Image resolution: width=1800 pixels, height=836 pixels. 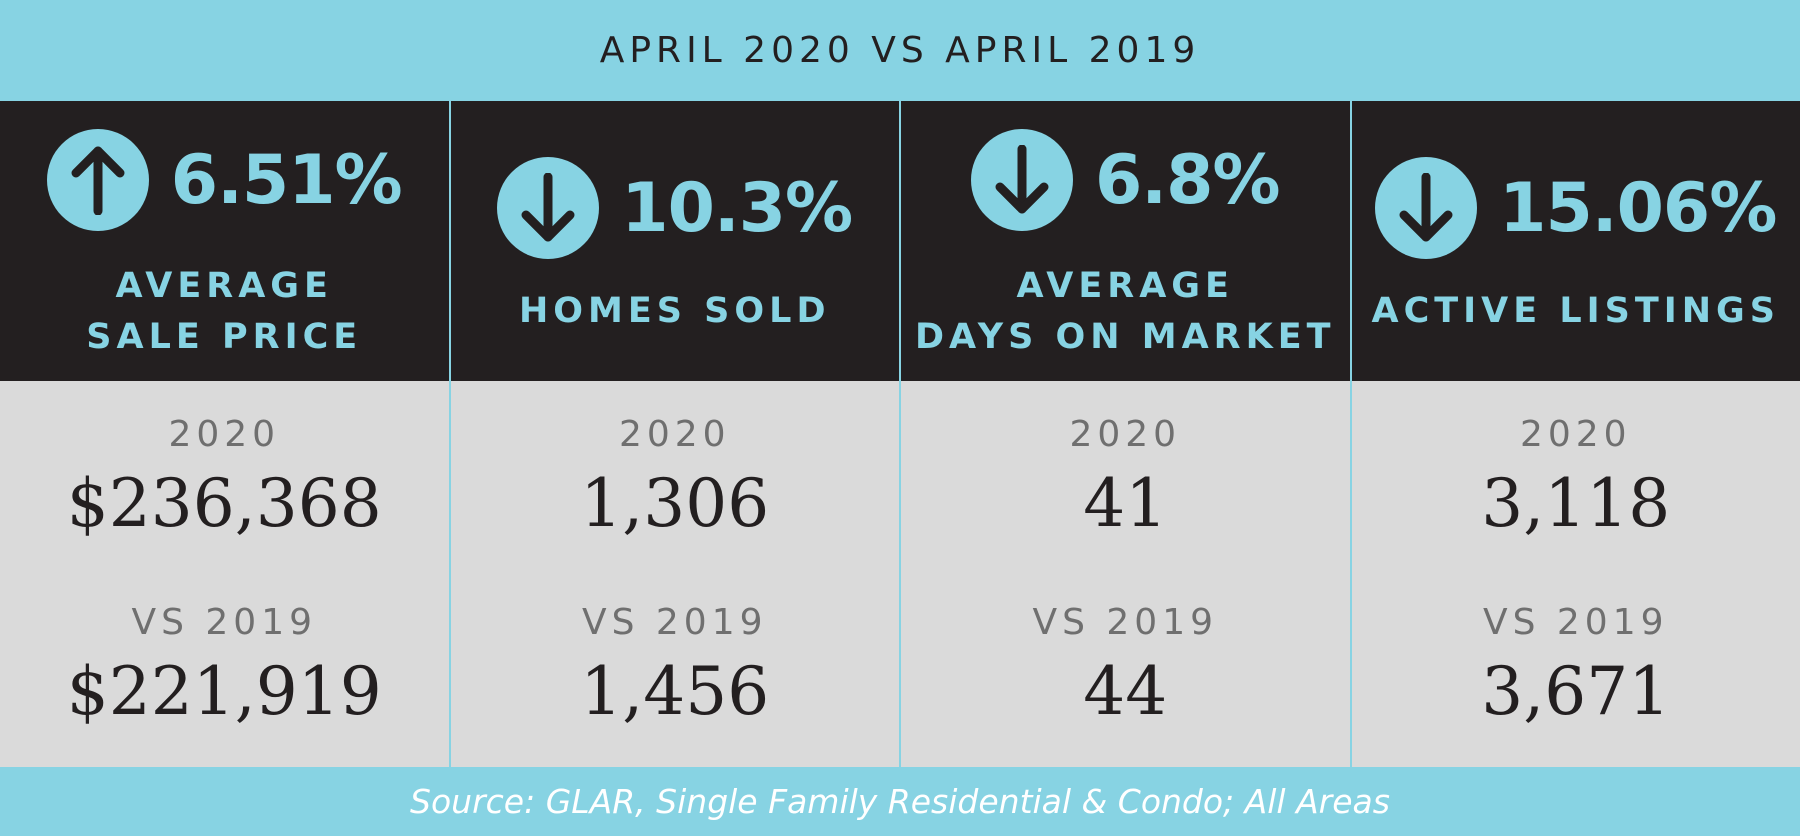 I want to click on current-value: $236,368, so click(x=224, y=503).